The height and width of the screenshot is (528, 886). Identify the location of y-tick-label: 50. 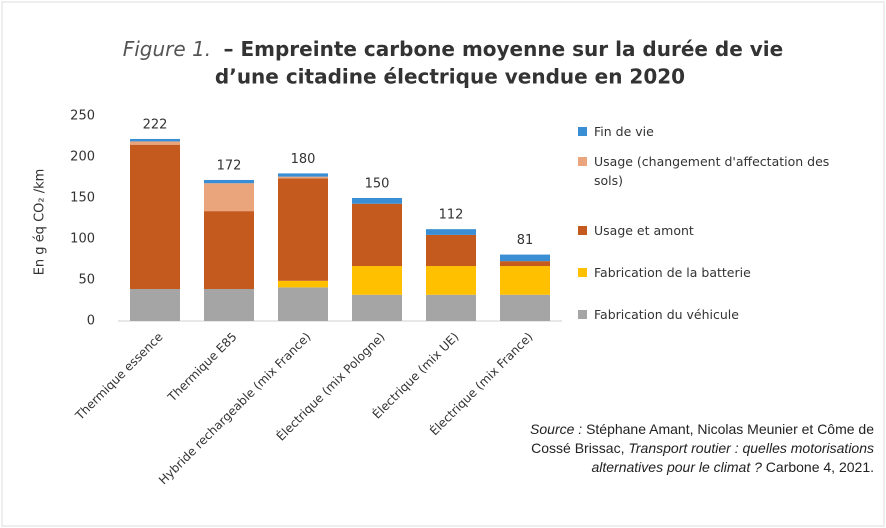
(86, 280).